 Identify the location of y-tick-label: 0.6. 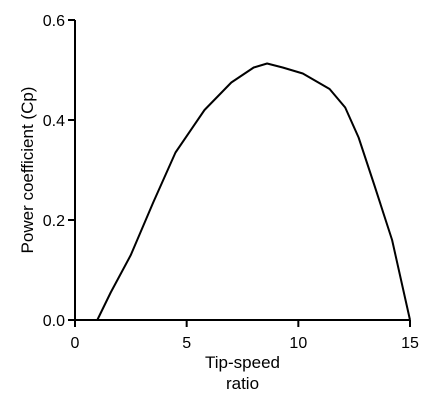
(54, 21).